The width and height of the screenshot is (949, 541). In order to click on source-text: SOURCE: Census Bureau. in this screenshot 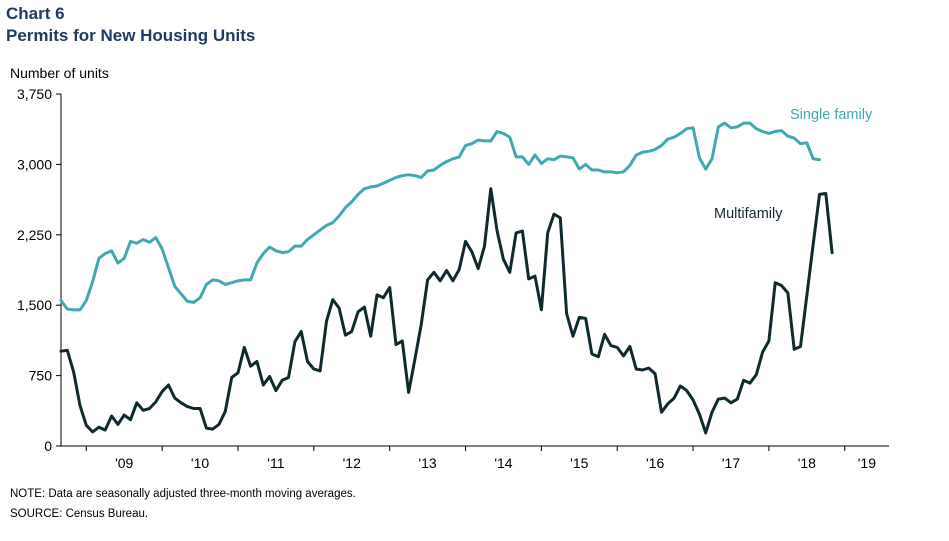, I will do `click(79, 514)`.